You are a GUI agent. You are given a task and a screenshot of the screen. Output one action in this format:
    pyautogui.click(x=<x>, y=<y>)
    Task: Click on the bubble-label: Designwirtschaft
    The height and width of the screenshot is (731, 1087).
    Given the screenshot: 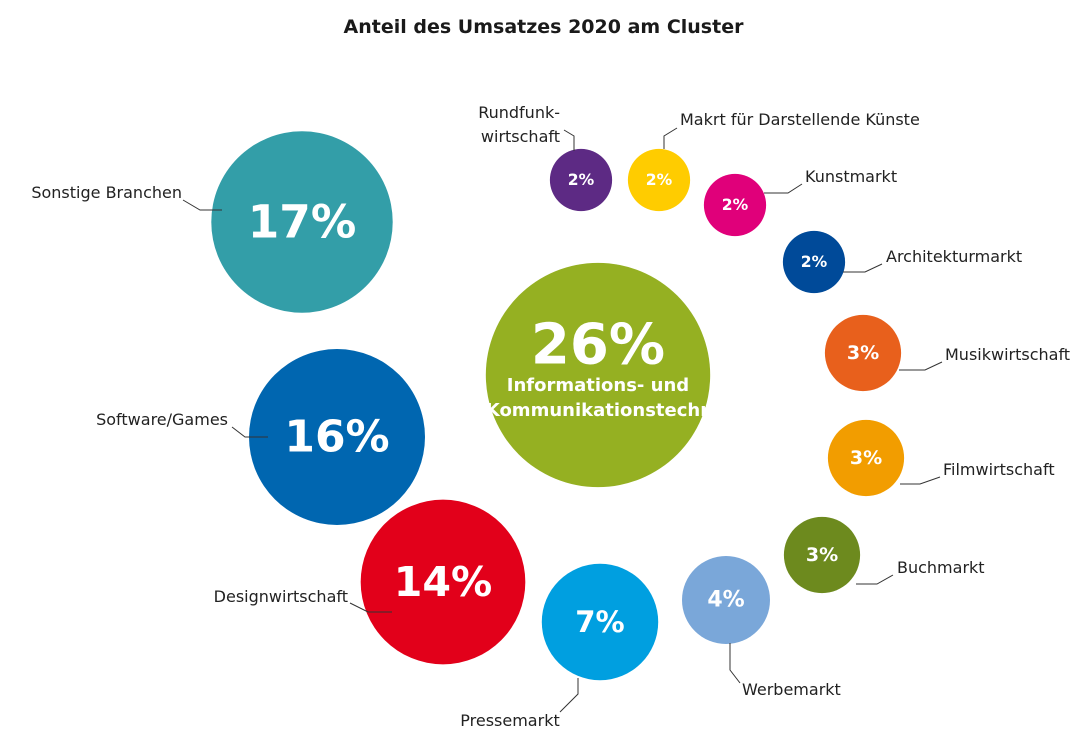 What is the action you would take?
    pyautogui.click(x=280, y=596)
    